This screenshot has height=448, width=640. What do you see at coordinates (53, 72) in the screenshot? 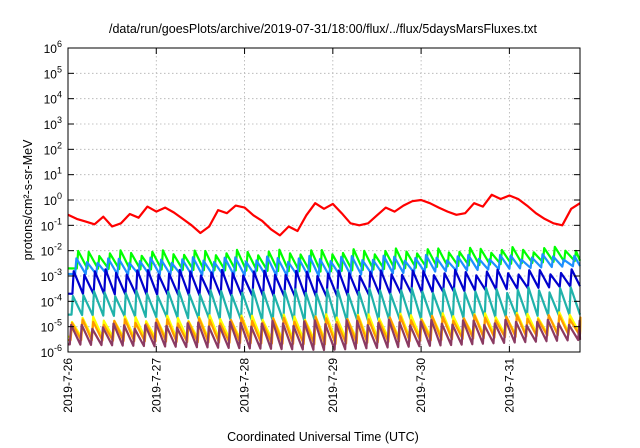
I see `y-tick-label: 10⁵` at bounding box center [53, 72].